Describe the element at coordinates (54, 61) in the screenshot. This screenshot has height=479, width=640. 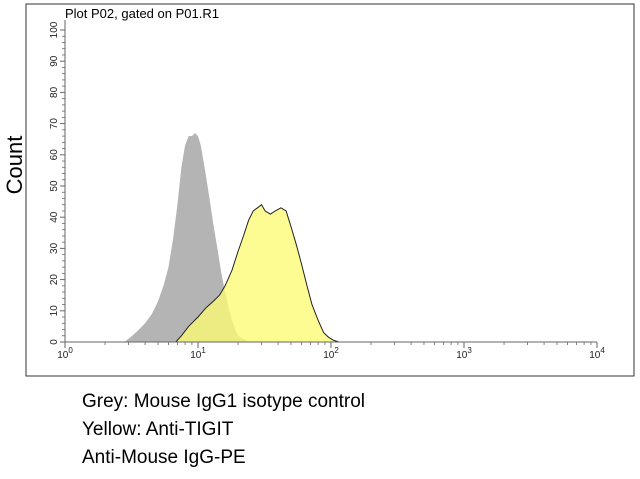
I see `y-tick-label: 90` at that location.